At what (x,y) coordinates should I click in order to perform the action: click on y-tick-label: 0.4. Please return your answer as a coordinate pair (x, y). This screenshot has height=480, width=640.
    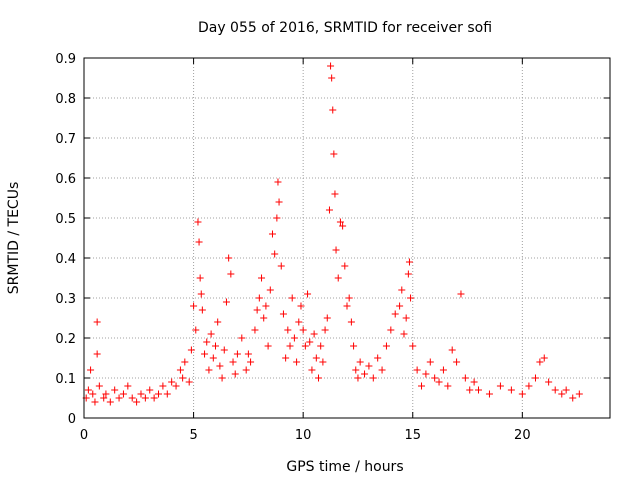
    Looking at the image, I should click on (65, 259).